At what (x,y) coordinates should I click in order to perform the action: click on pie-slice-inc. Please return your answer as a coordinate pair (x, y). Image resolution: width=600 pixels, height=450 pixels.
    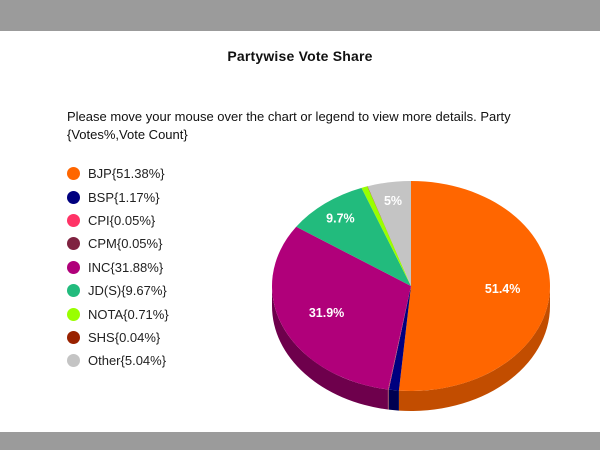
    Looking at the image, I should click on (341, 308).